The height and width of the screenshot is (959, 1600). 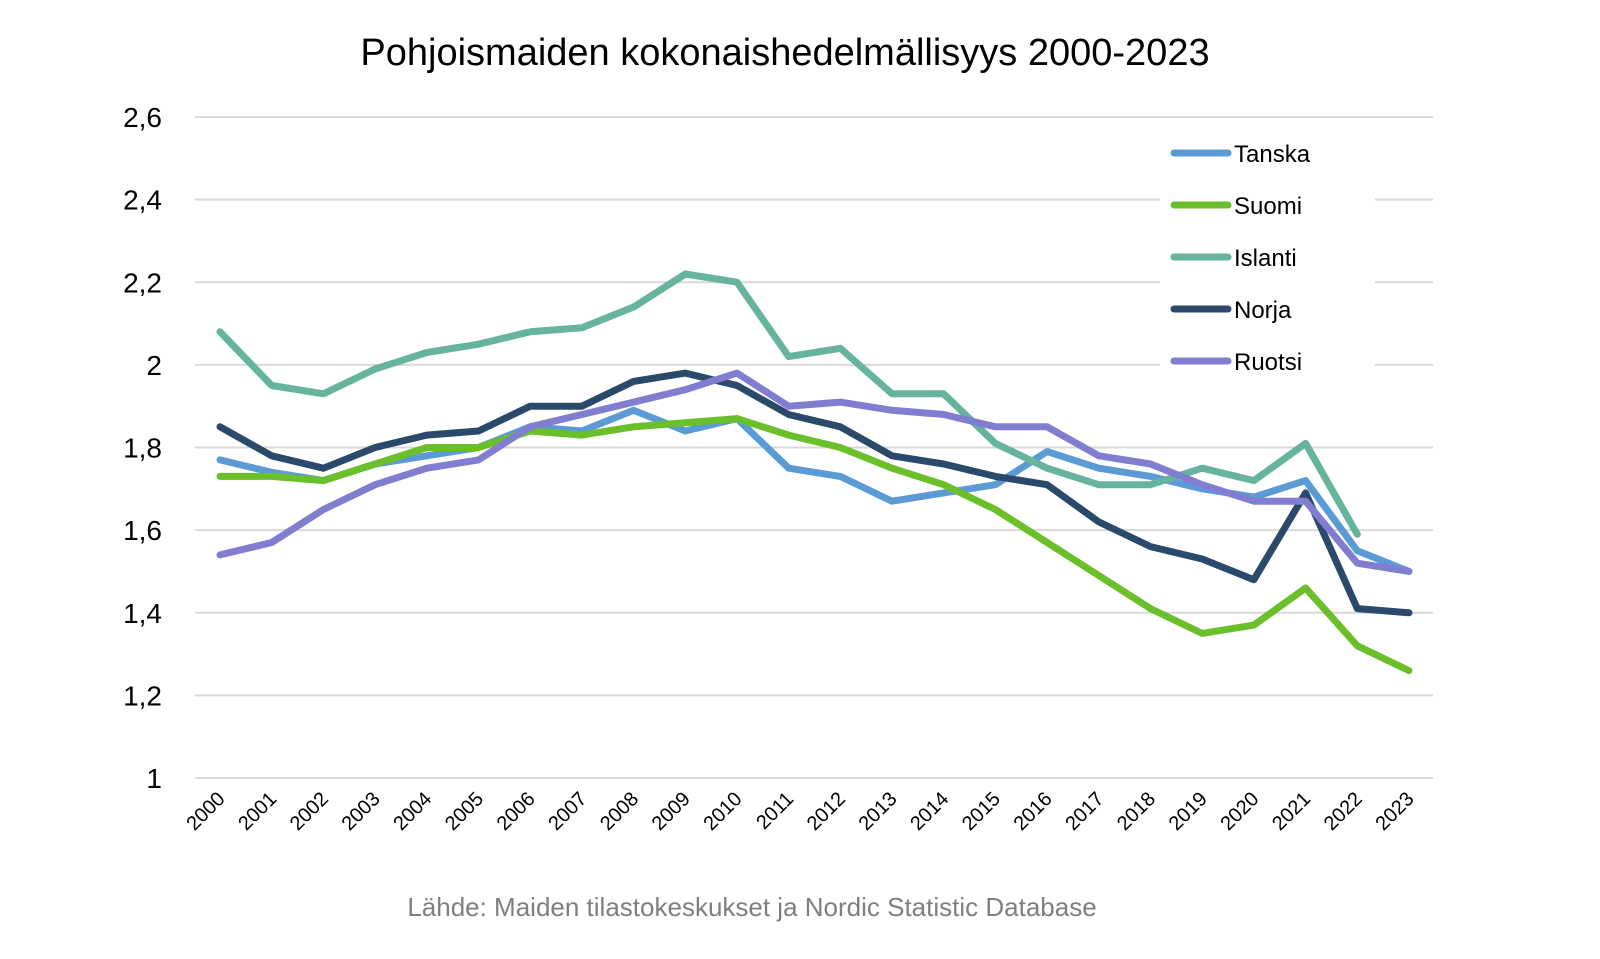 What do you see at coordinates (1150, 608) in the screenshot?
I see `data-point-suomi-2018` at bounding box center [1150, 608].